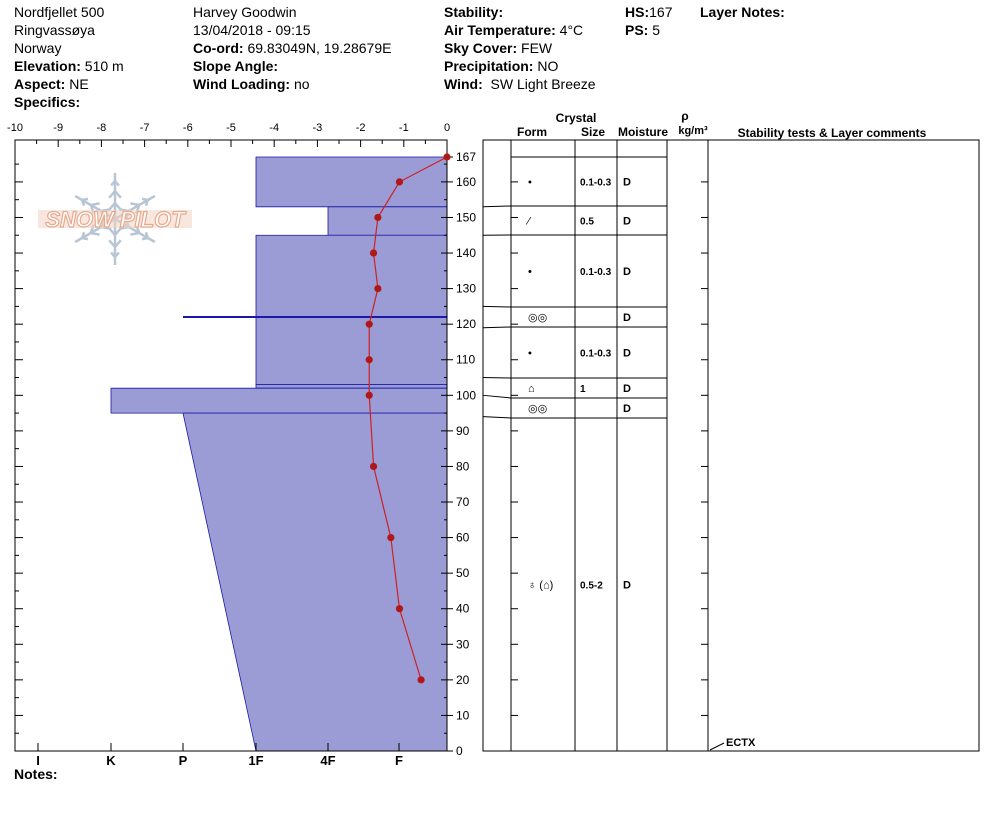 This screenshot has width=994, height=840. Describe the element at coordinates (528, 222) in the screenshot. I see `layer-form: ⁄` at that location.